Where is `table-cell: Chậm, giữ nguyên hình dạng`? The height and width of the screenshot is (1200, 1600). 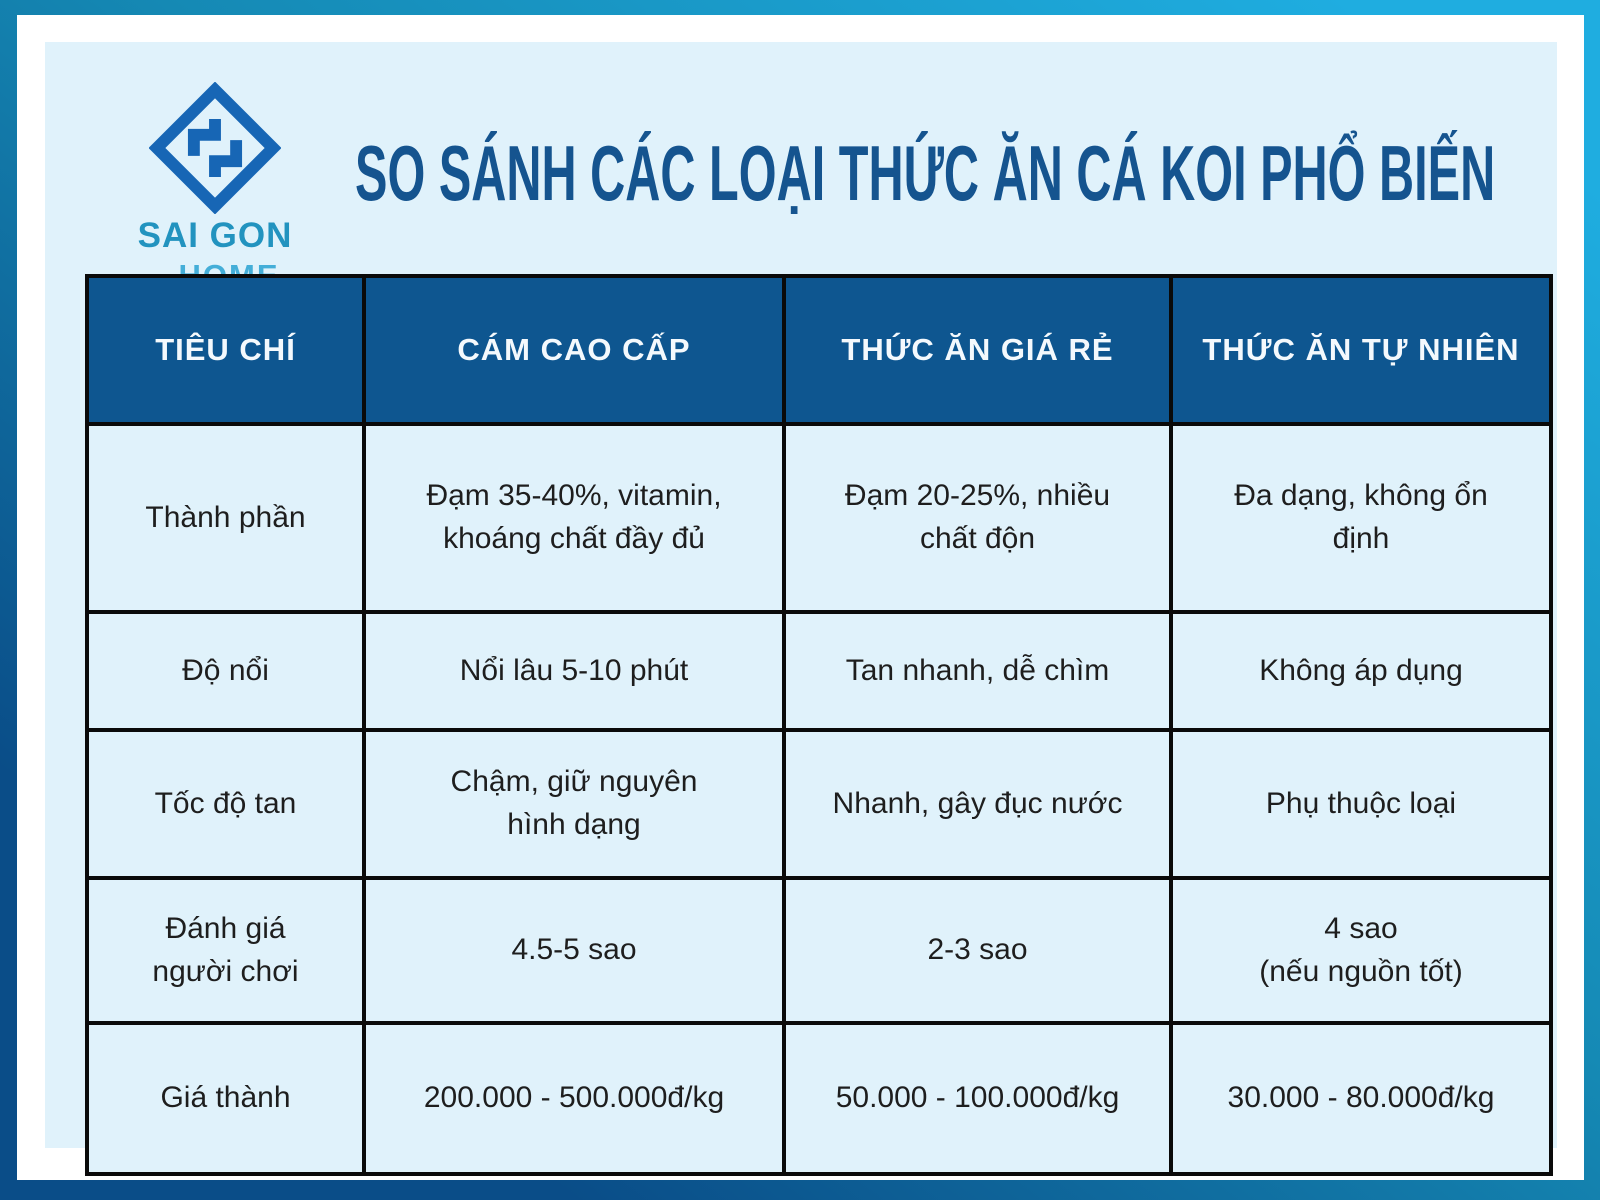 table-cell: Chậm, giữ nguyên hình dạng is located at coordinates (574, 804).